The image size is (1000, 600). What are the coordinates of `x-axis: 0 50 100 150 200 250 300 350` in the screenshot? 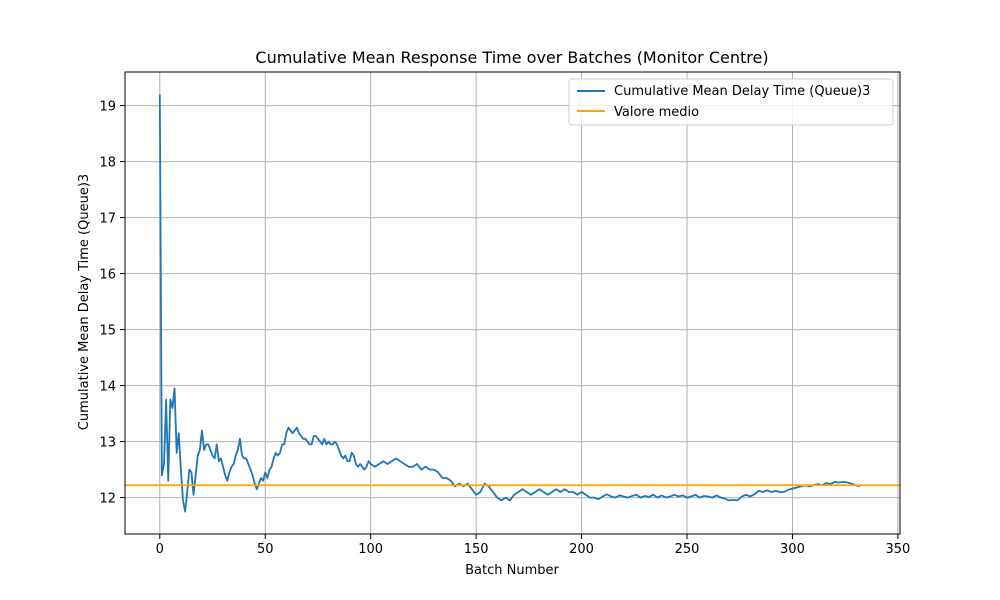 It's located at (533, 545).